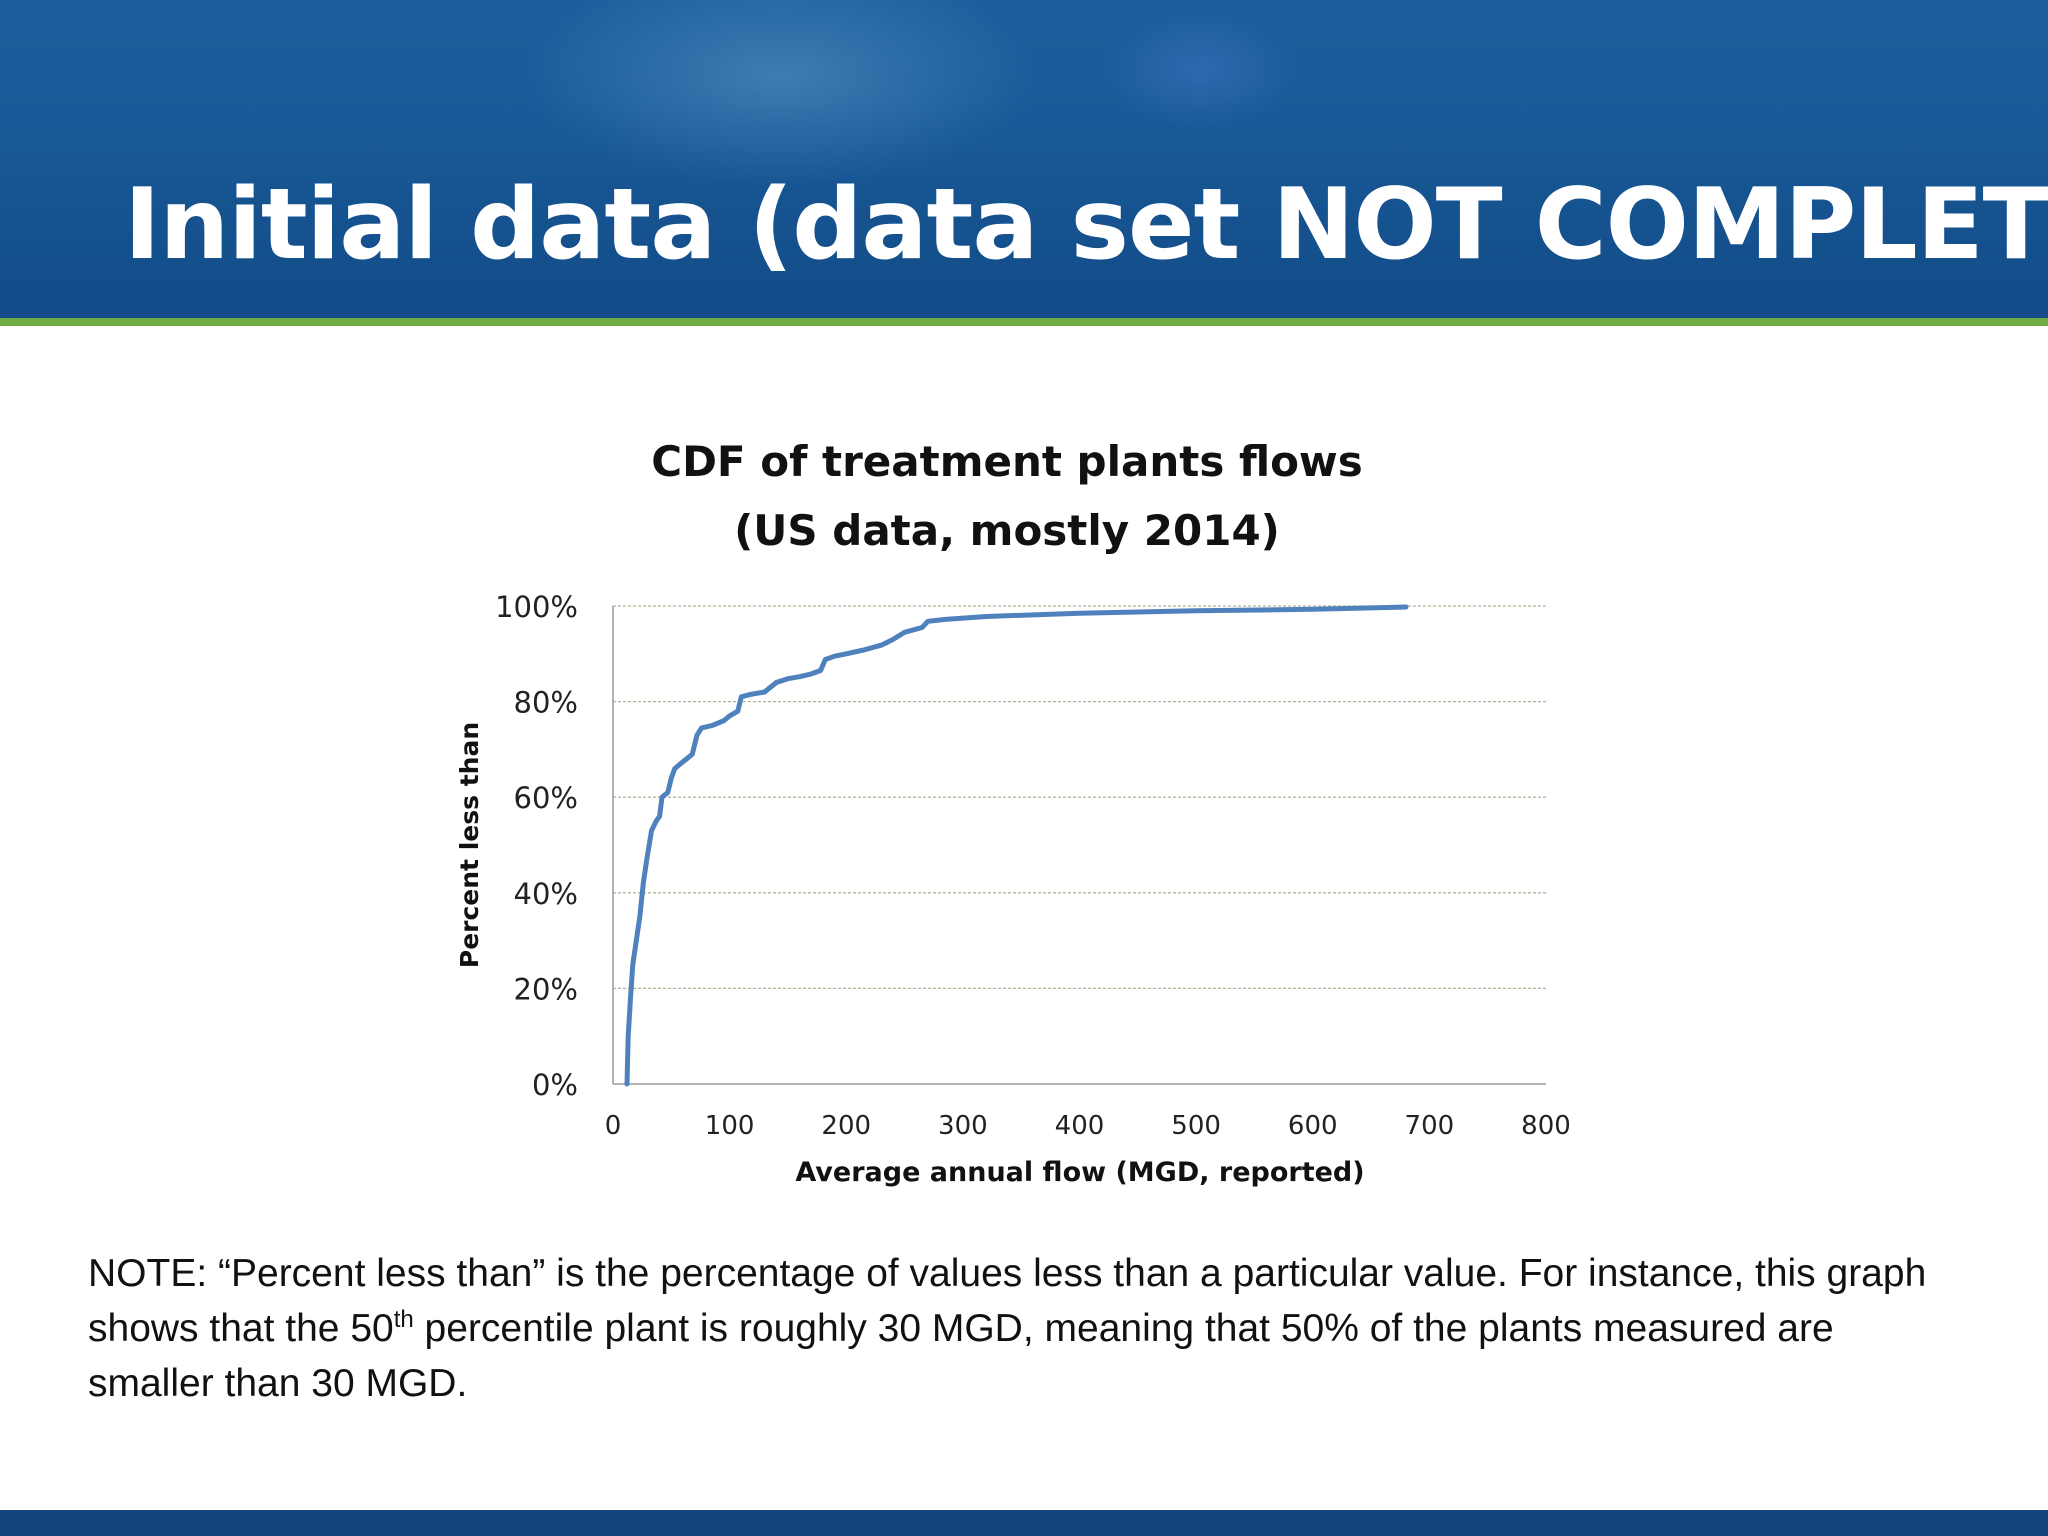  What do you see at coordinates (780, 95) in the screenshot?
I see `header-background-photo` at bounding box center [780, 95].